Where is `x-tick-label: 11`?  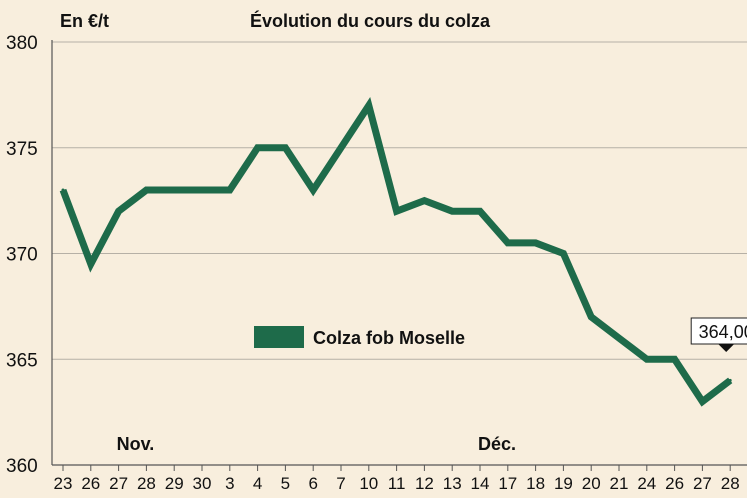
x-tick-label: 11 is located at coordinates (397, 483).